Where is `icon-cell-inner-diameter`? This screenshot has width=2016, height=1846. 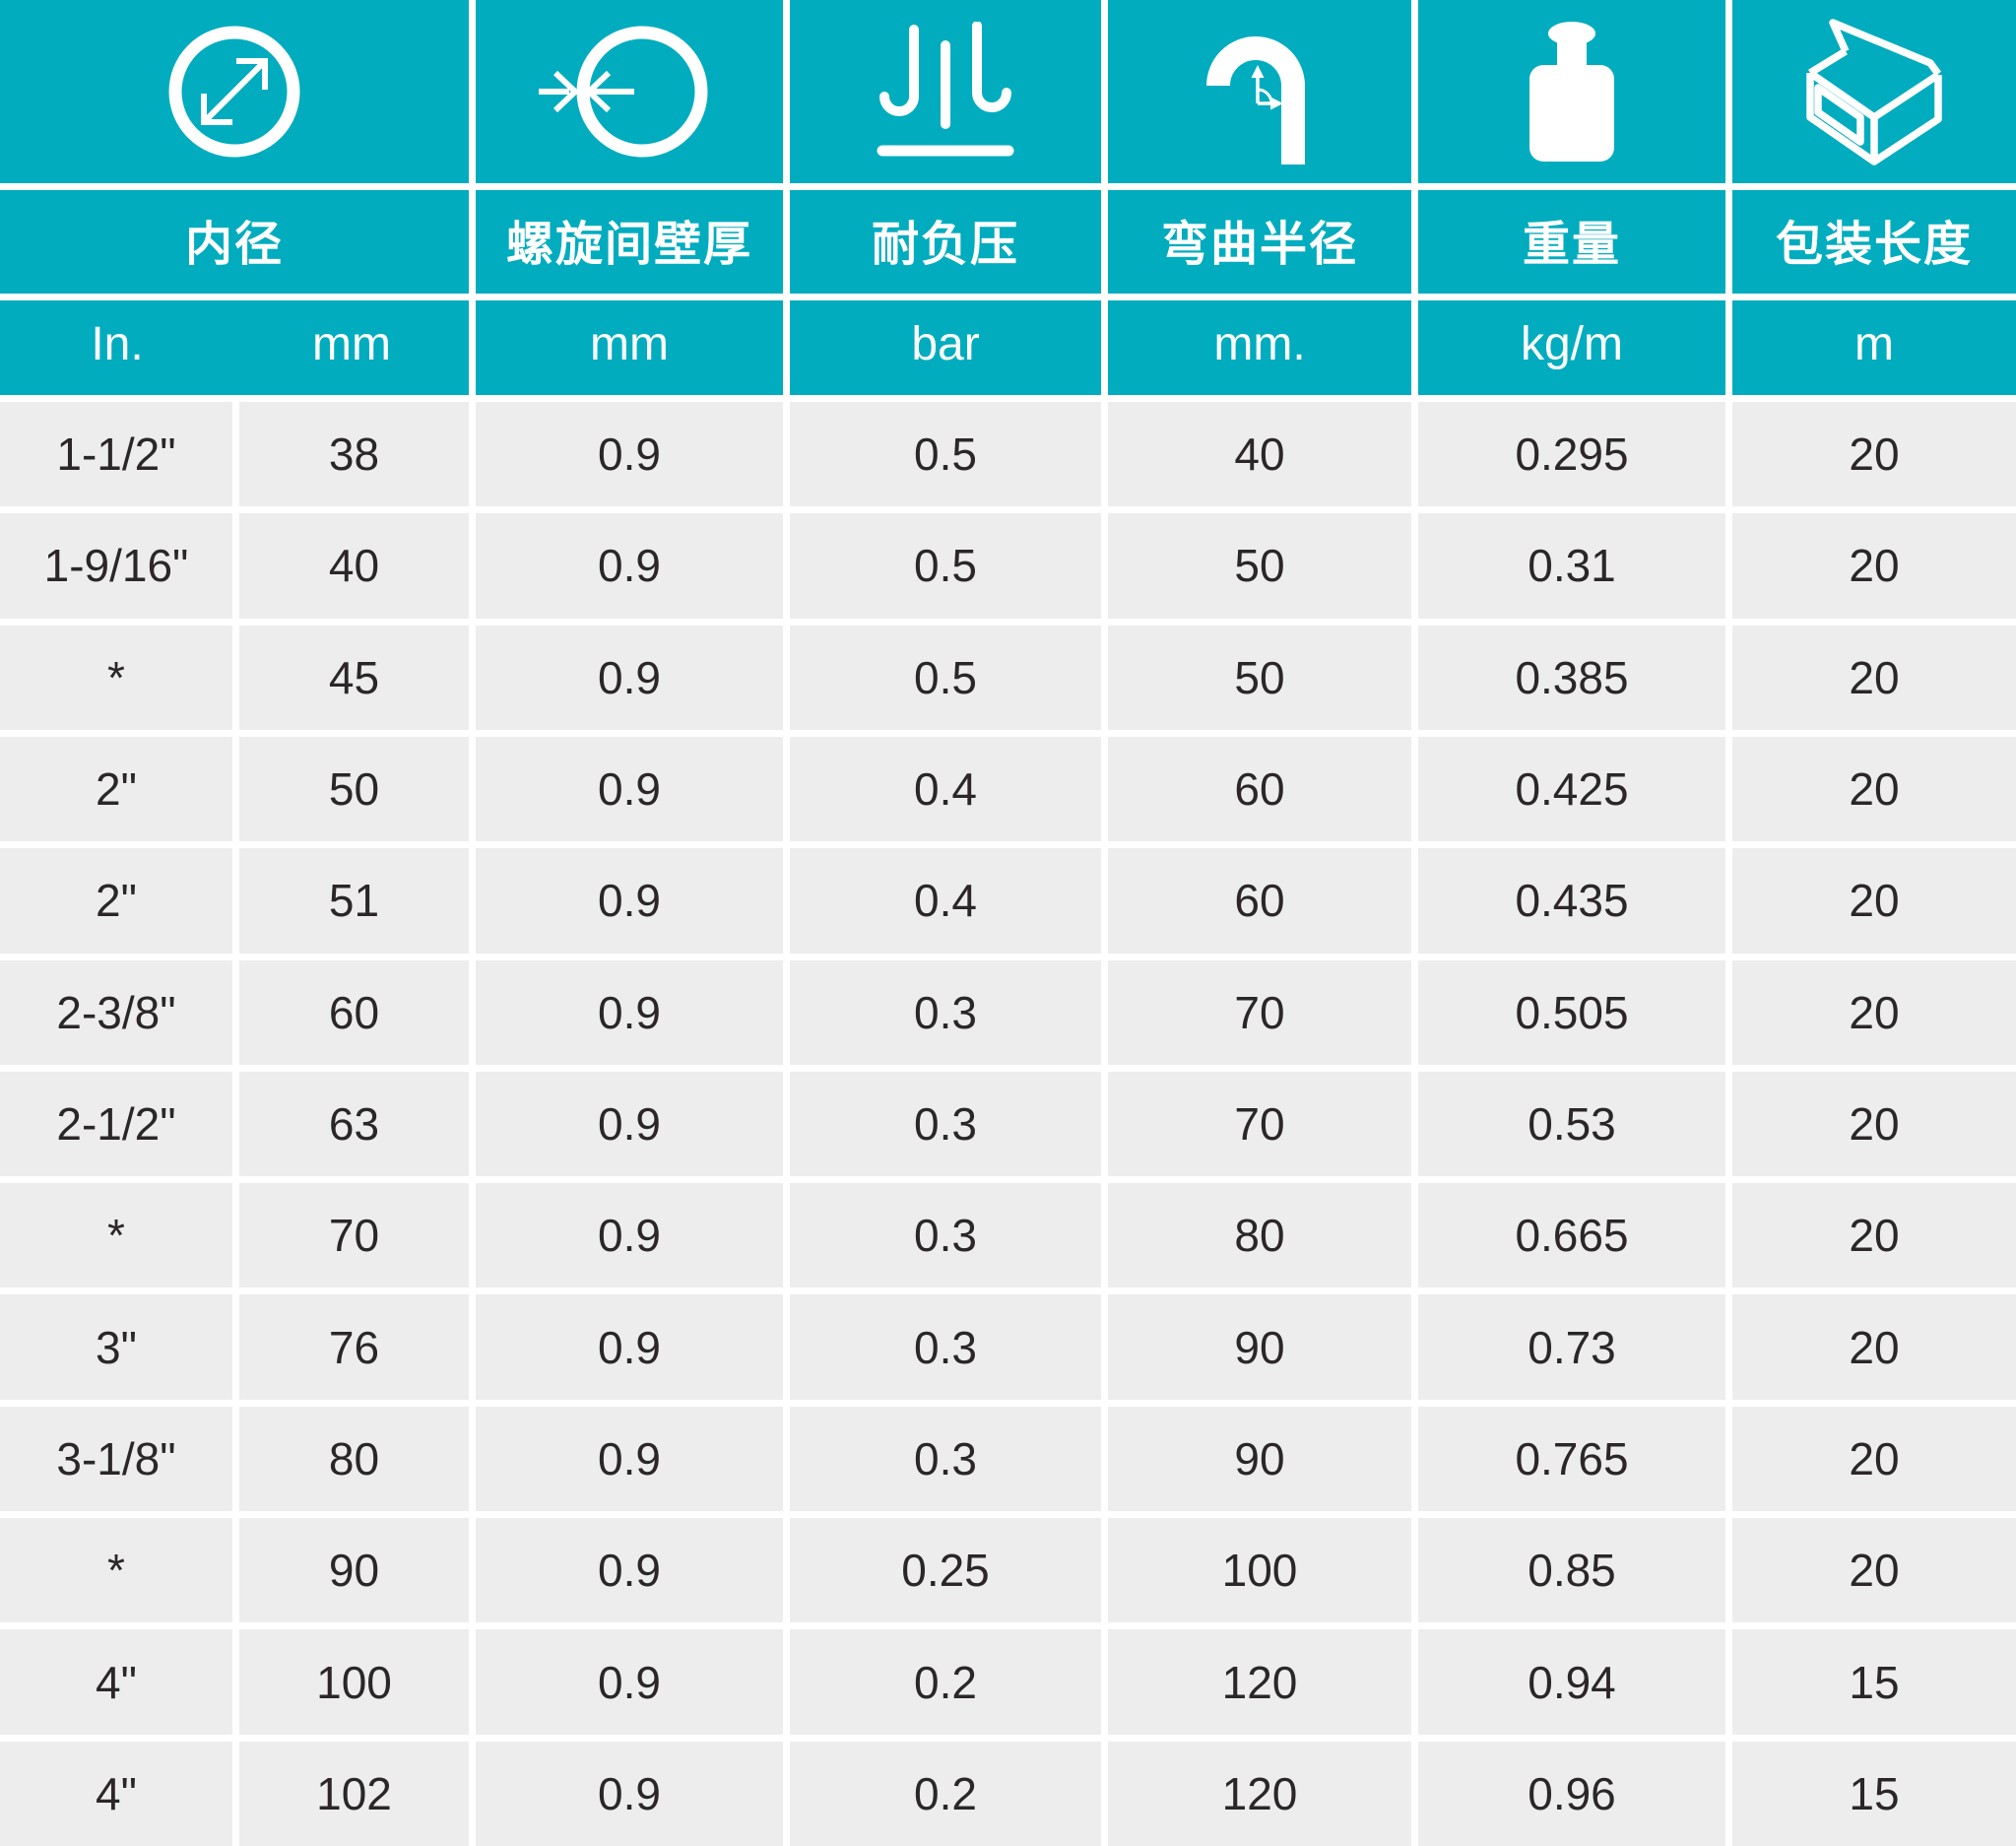 icon-cell-inner-diameter is located at coordinates (235, 92).